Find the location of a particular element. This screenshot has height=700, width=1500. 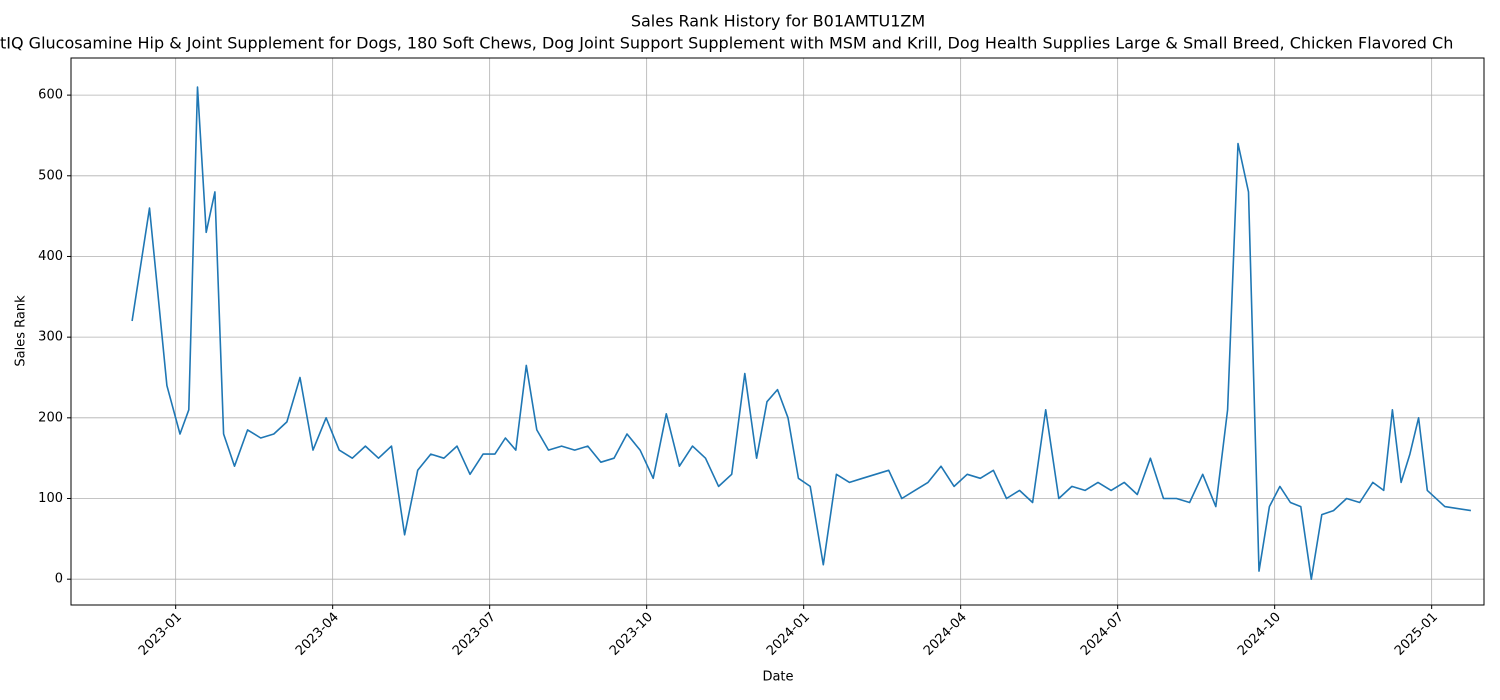

y-axis-label: Sales Rank is located at coordinates (21, 331).